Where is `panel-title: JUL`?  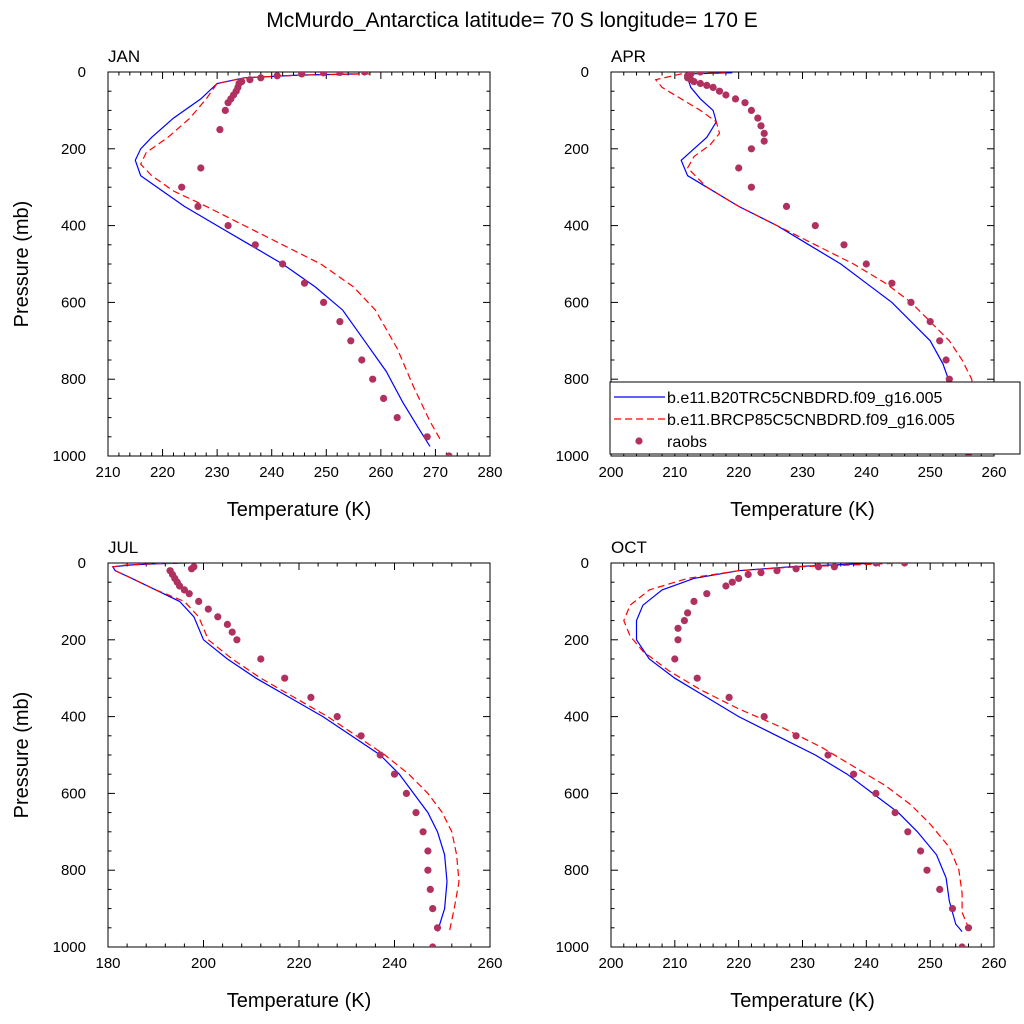
panel-title: JUL is located at coordinates (123, 547).